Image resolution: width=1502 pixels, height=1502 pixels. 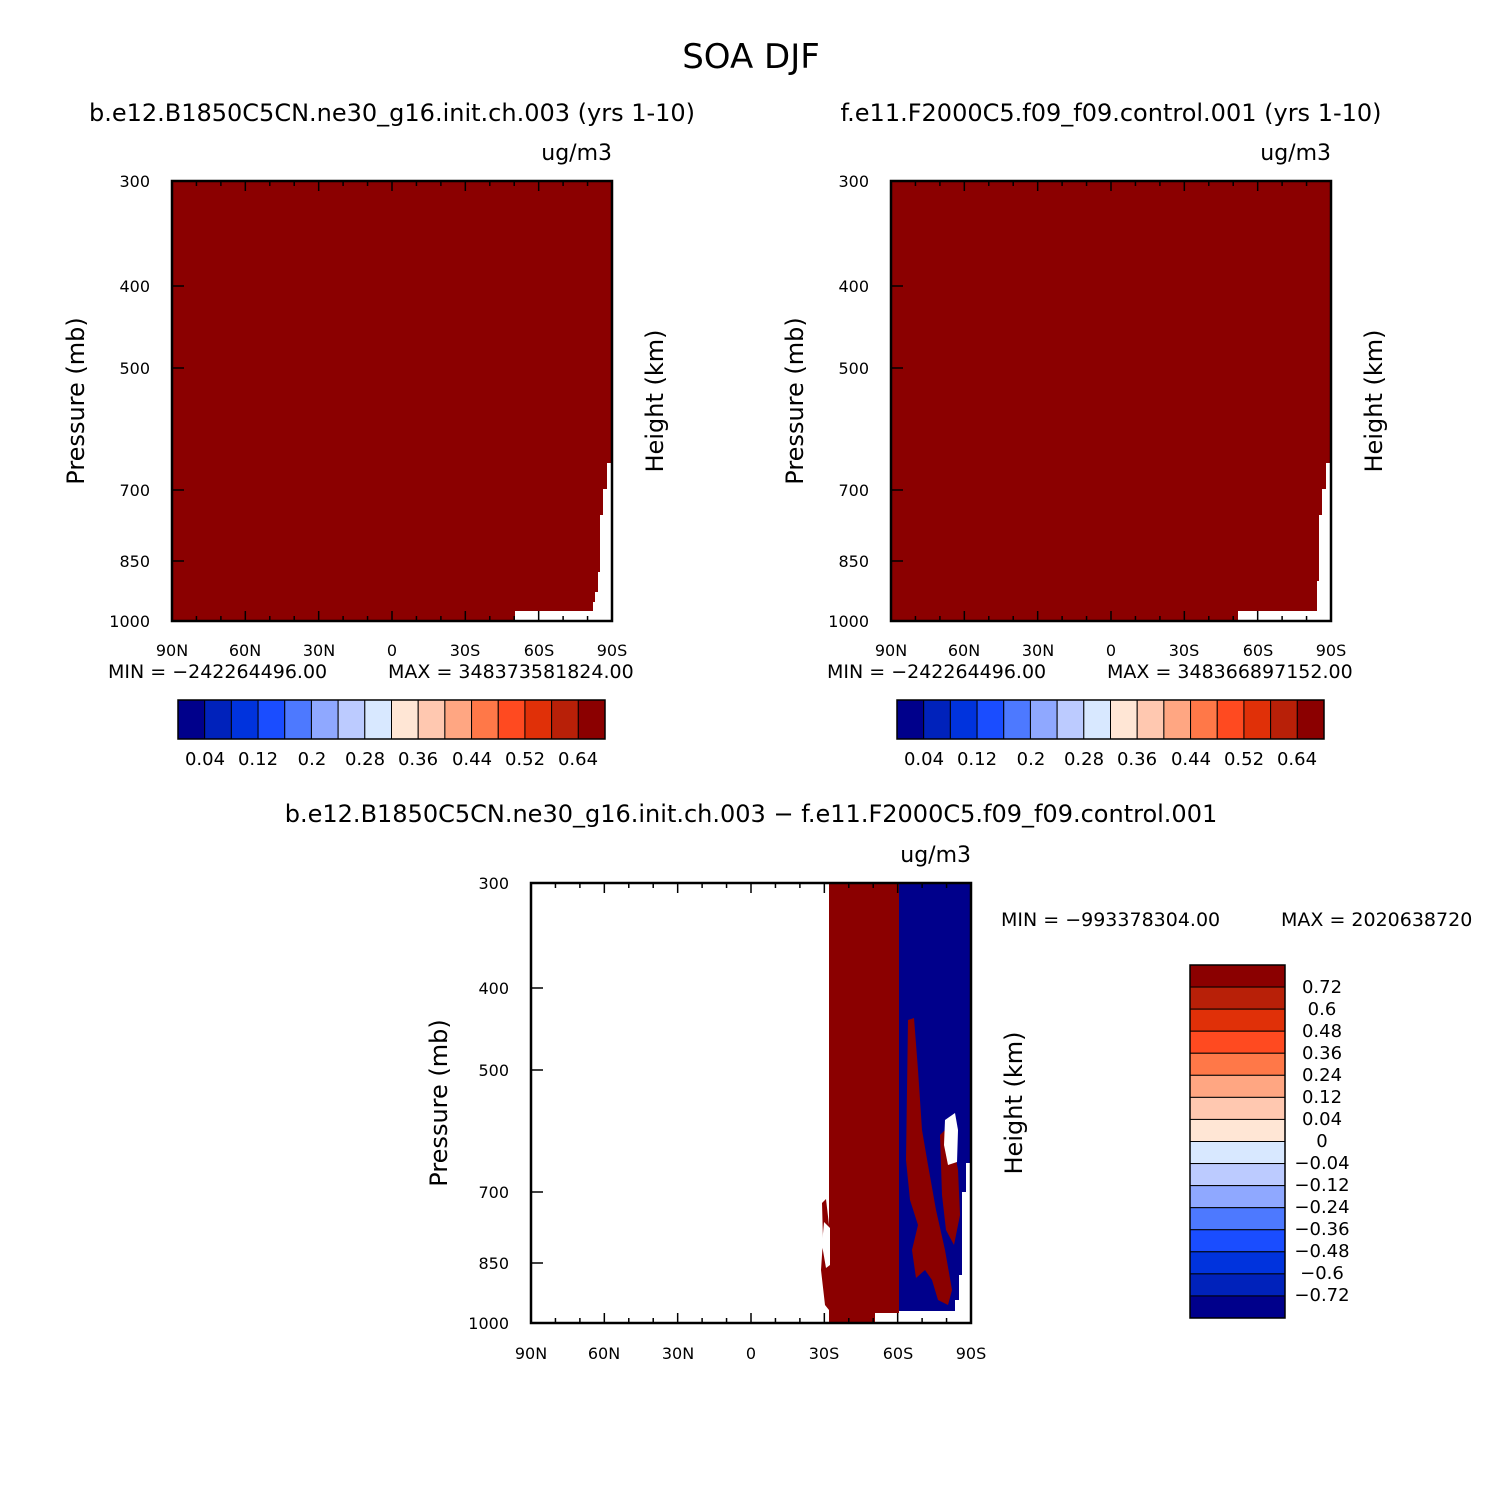 I want to click on panel-1-y-axis-label: Pressure (mb), so click(x=76, y=400).